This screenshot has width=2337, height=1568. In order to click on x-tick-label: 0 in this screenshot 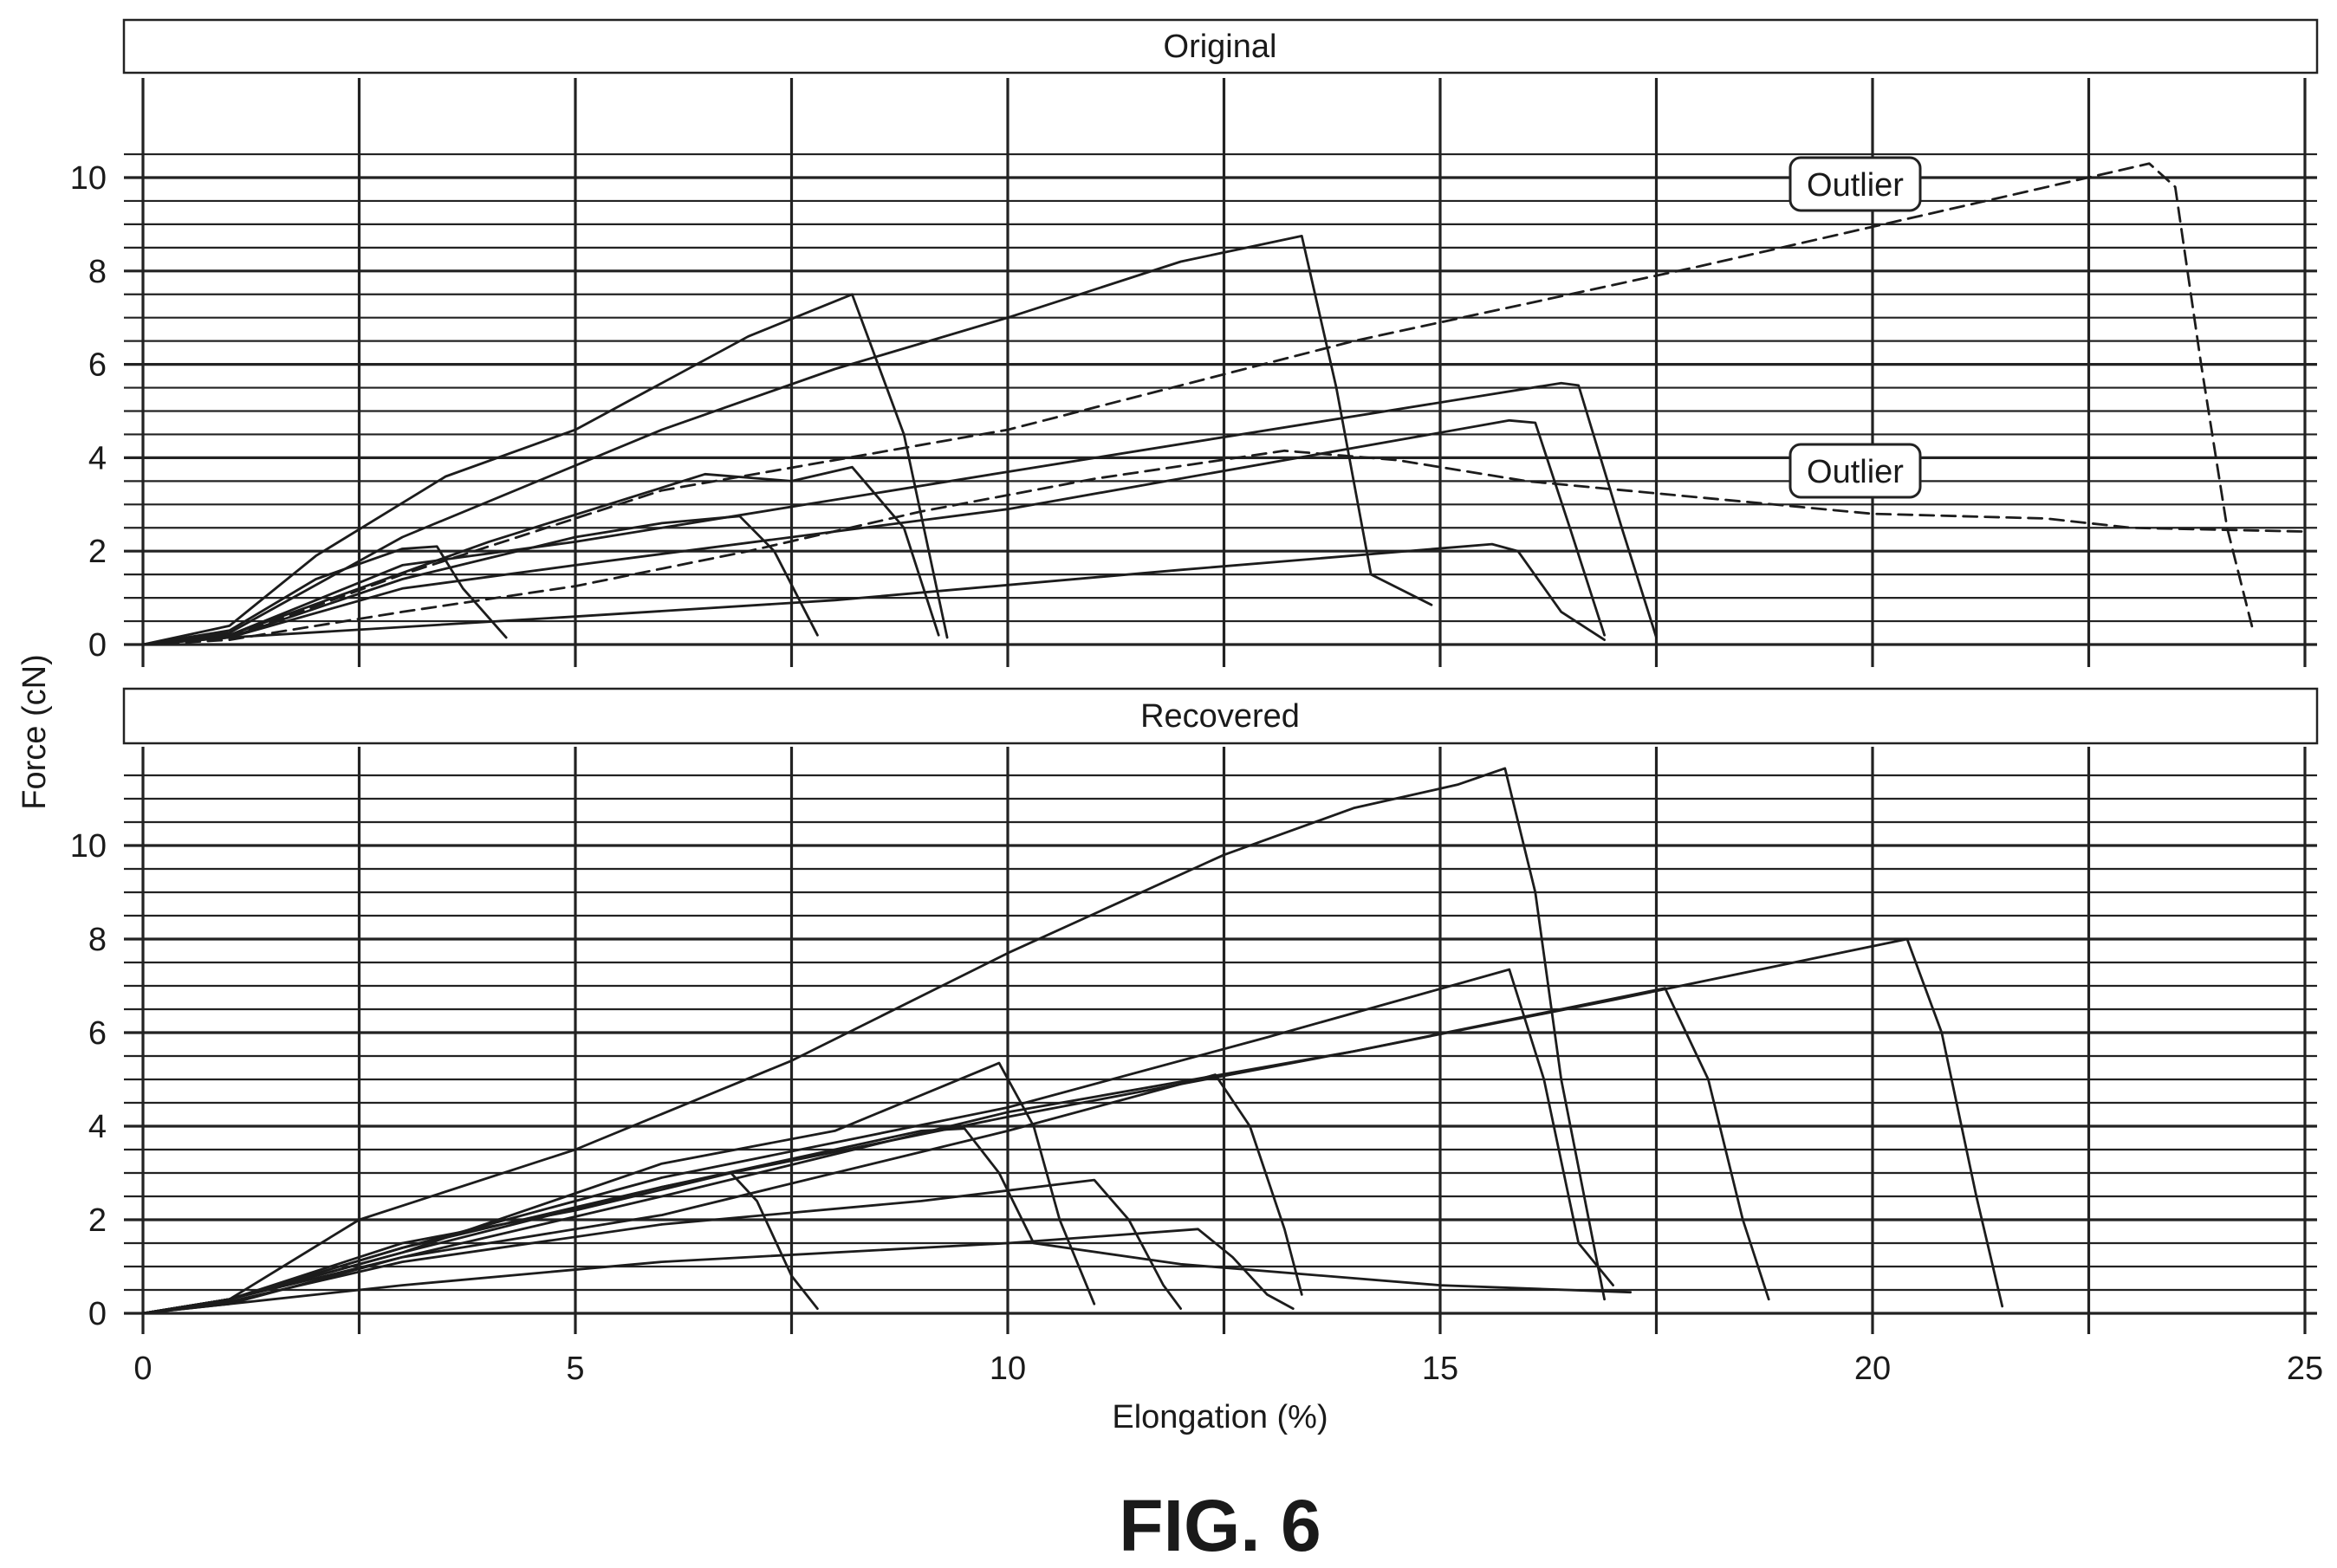, I will do `click(142, 1369)`.